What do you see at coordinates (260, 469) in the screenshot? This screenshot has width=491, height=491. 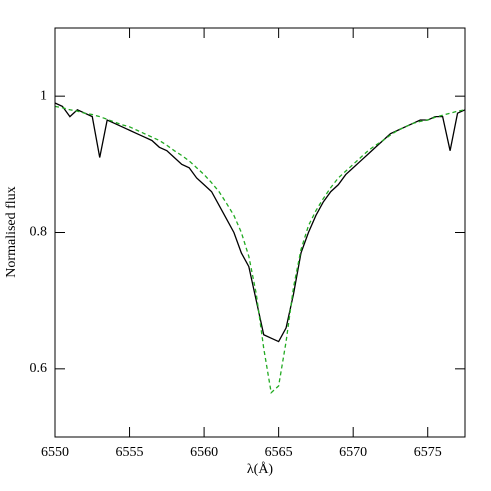 I see `x-axis-label: λ(Å)` at bounding box center [260, 469].